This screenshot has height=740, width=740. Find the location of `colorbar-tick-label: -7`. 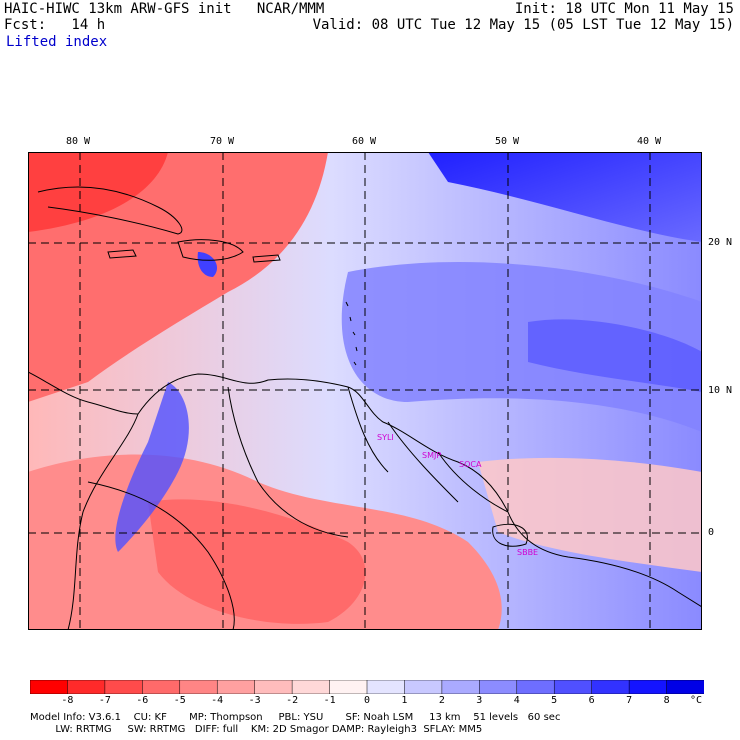

colorbar-tick-label: -7 is located at coordinates (104, 700).